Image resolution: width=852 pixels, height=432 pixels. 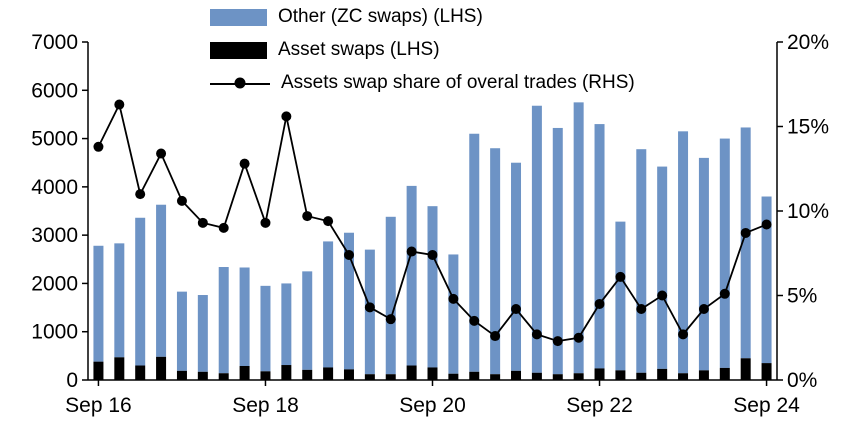 What do you see at coordinates (54, 332) in the screenshot?
I see `left-axis-tick-label: 1000` at bounding box center [54, 332].